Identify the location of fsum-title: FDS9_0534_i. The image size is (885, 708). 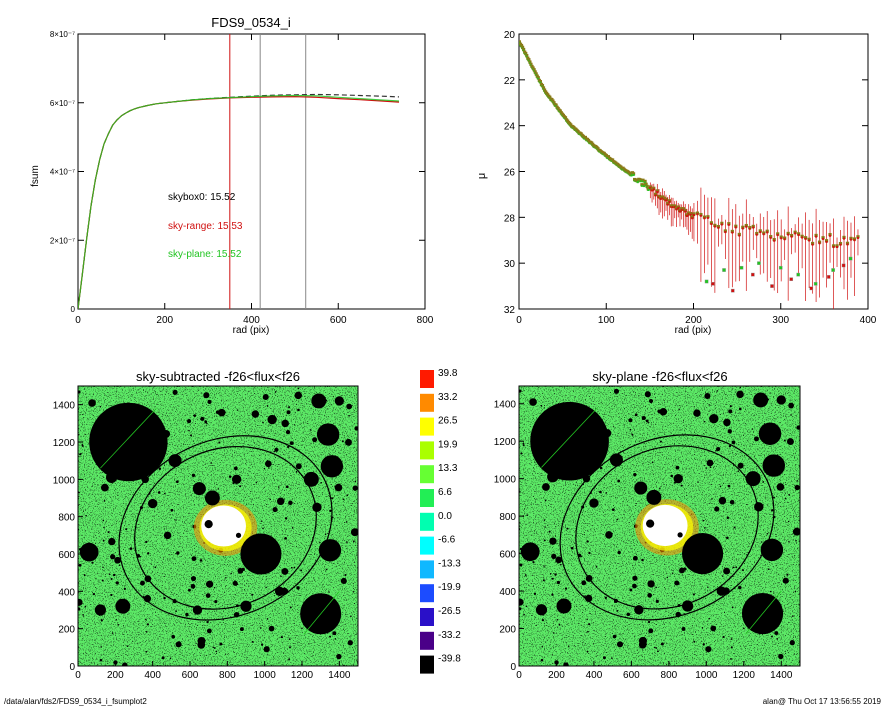
(251, 22).